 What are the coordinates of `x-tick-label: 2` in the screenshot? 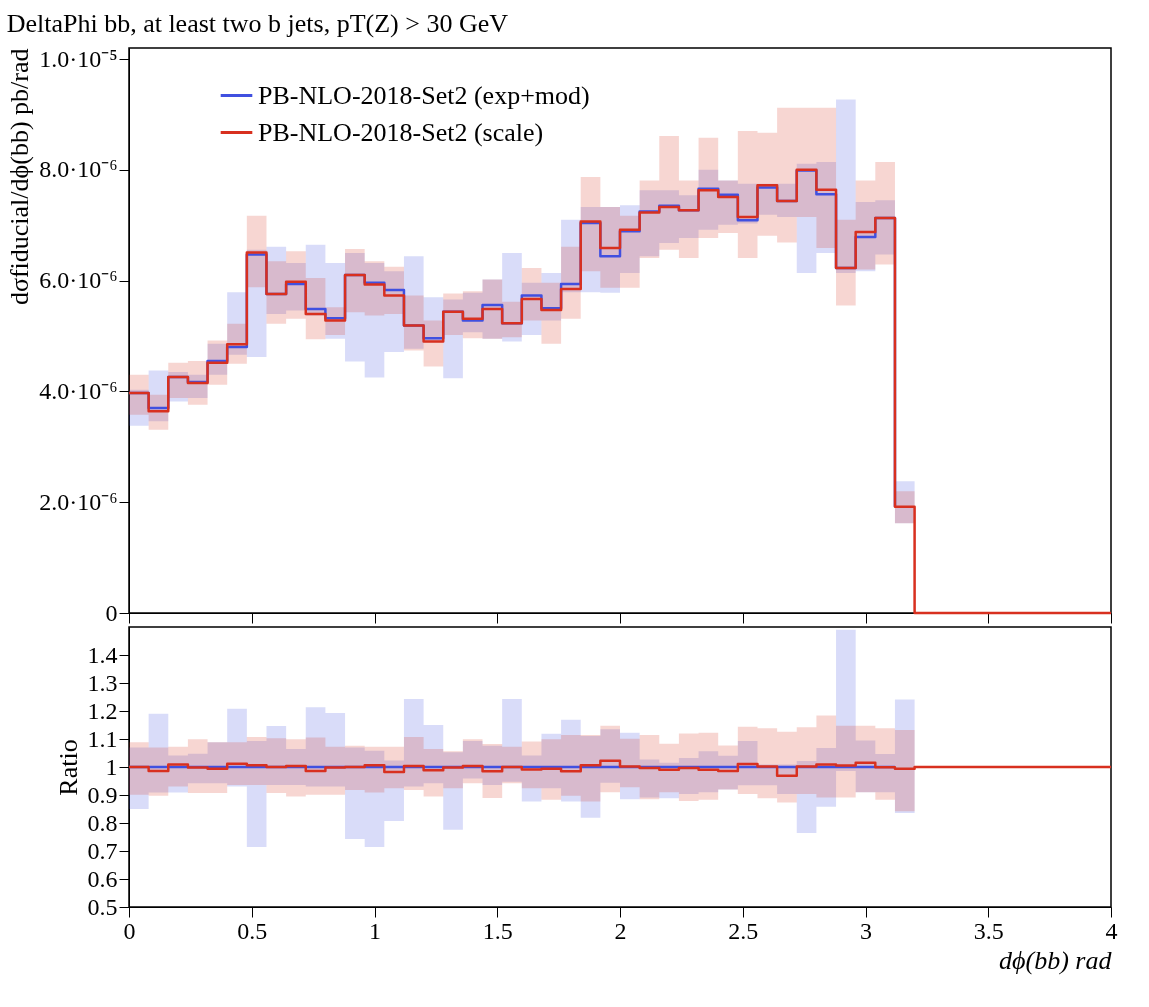 It's located at (620, 930).